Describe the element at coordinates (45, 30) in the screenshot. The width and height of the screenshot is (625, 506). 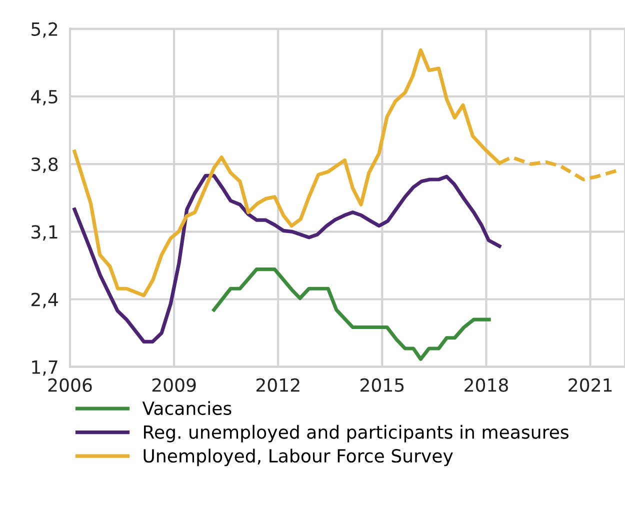
I see `y-tick-label: 5,2` at that location.